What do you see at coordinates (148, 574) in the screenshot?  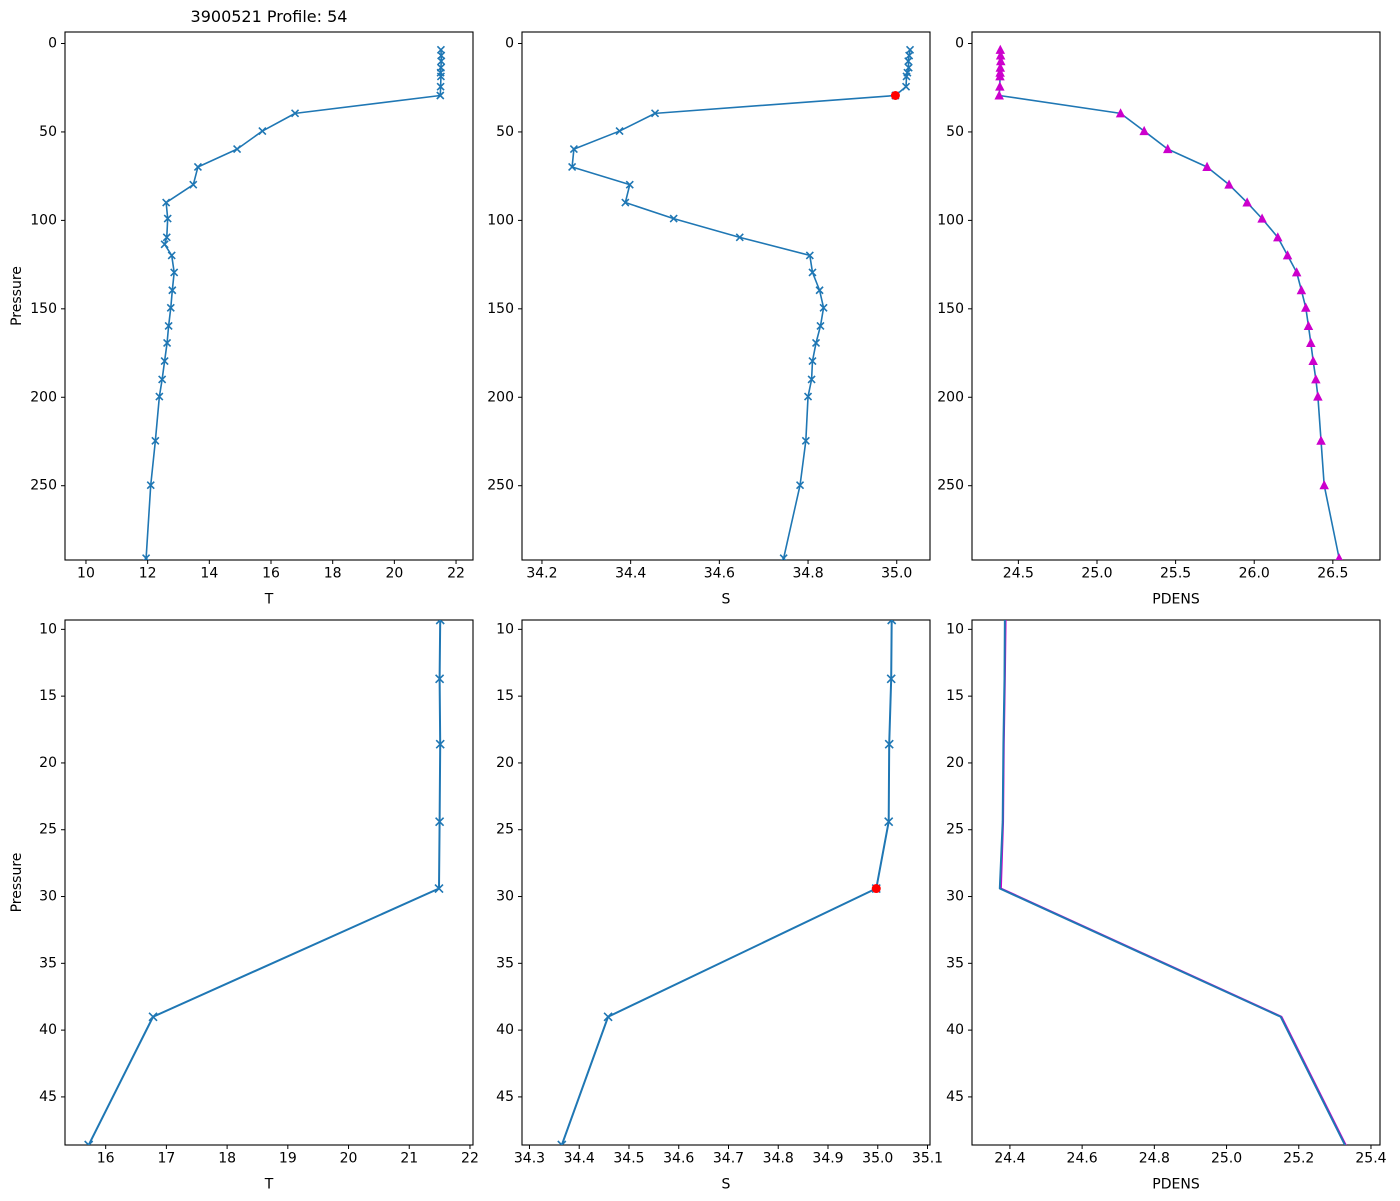 I see `x-tick-label: 12` at bounding box center [148, 574].